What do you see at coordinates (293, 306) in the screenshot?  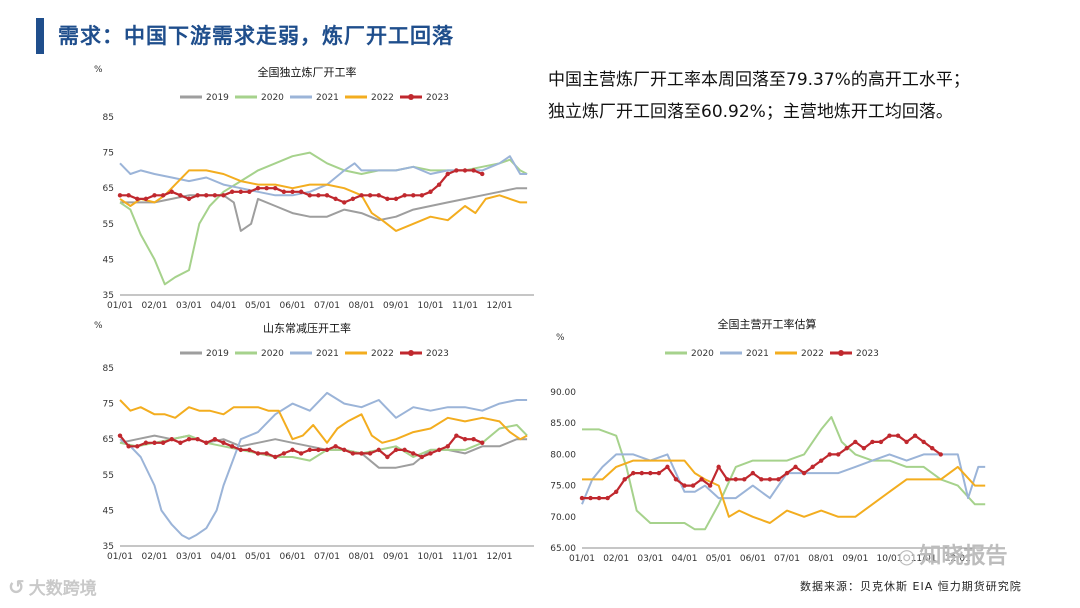 I see `x-tick-label: 06/01` at bounding box center [293, 306].